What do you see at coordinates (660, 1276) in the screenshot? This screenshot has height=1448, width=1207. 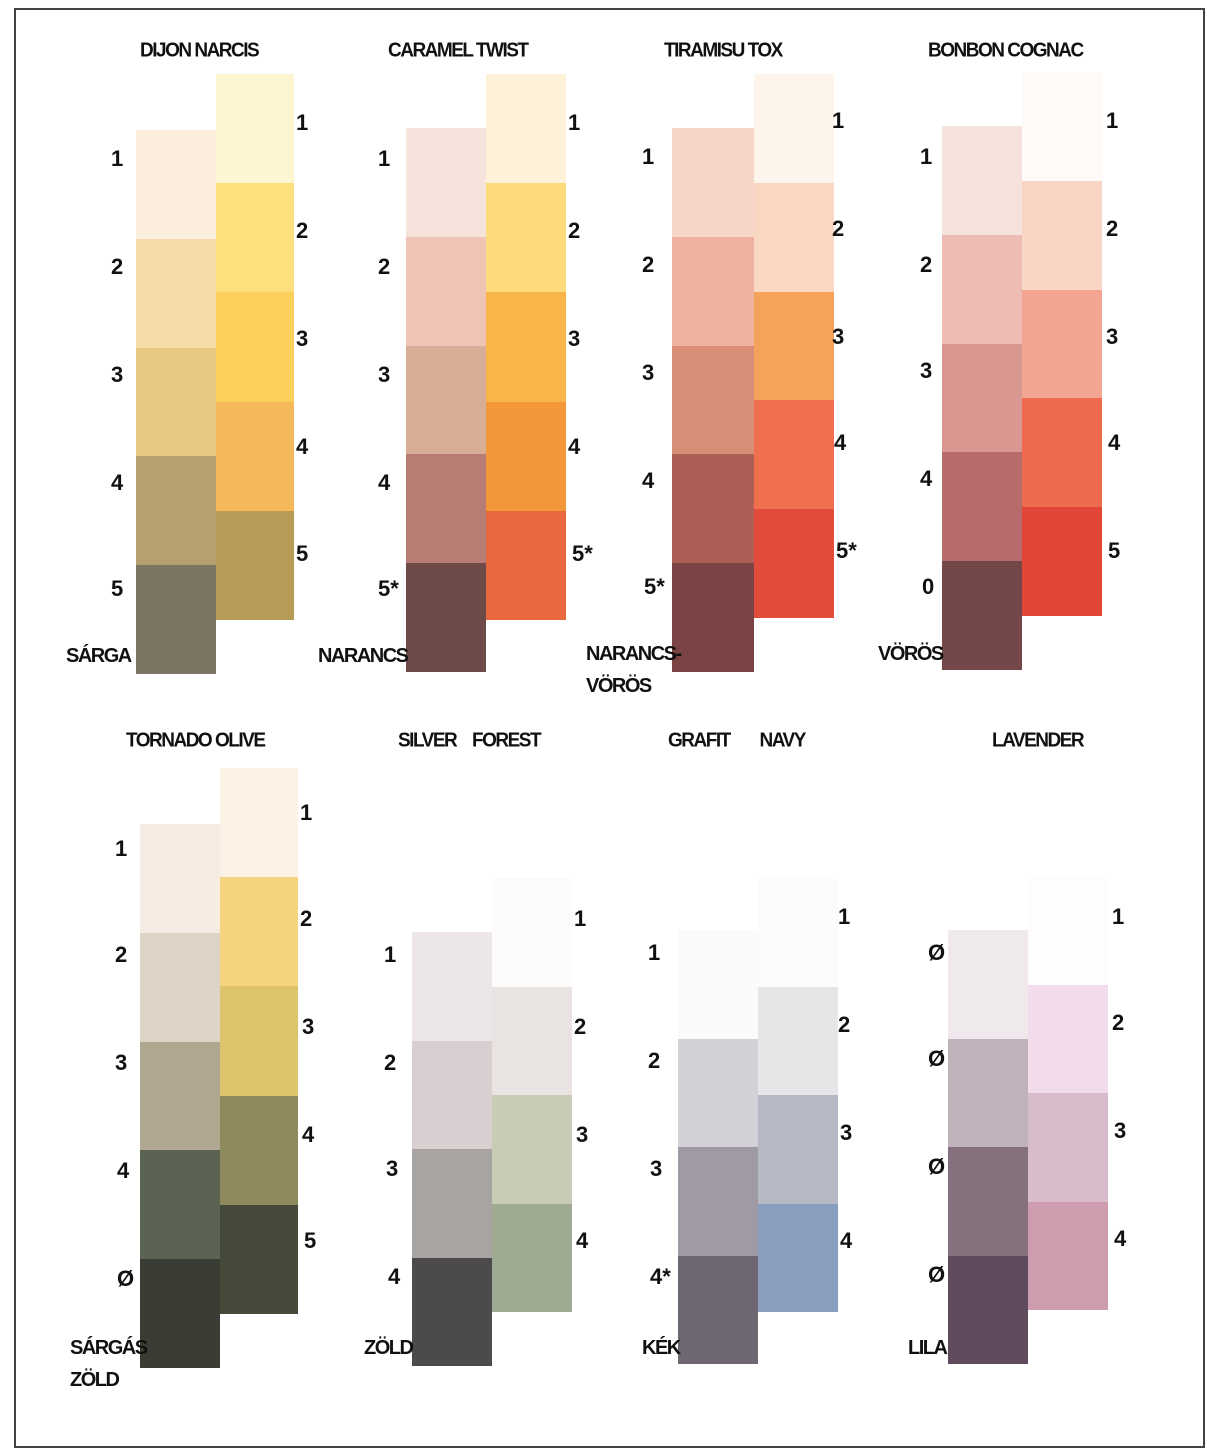 I see `shade-number: 4*` at bounding box center [660, 1276].